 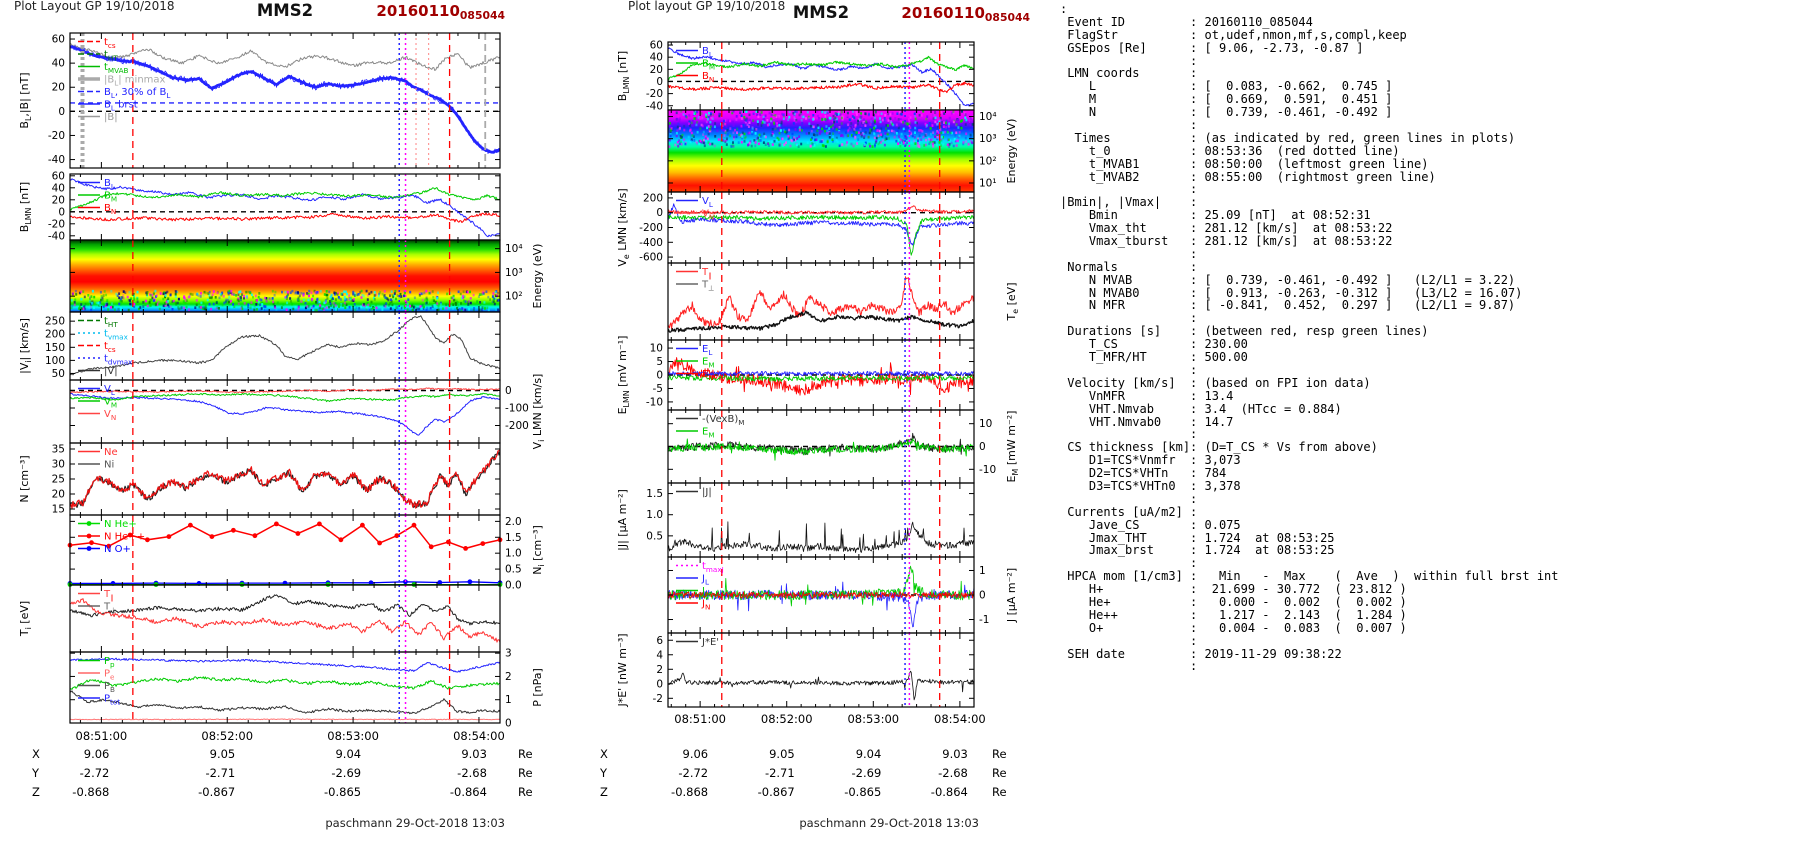 I want to click on y-tick-label: -20, so click(x=56, y=224).